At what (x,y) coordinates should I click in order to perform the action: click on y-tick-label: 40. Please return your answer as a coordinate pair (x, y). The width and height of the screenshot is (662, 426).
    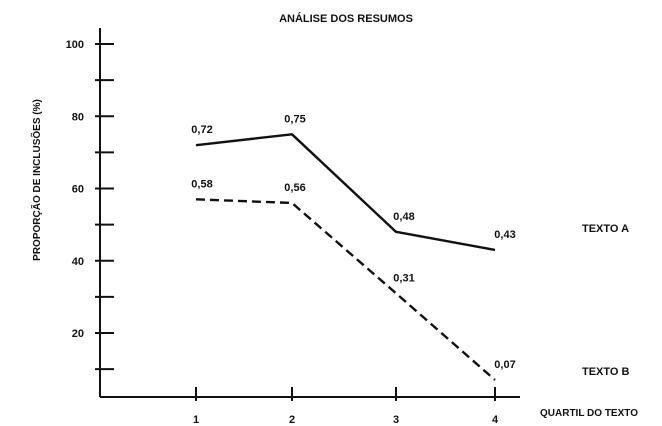
    Looking at the image, I should click on (78, 262).